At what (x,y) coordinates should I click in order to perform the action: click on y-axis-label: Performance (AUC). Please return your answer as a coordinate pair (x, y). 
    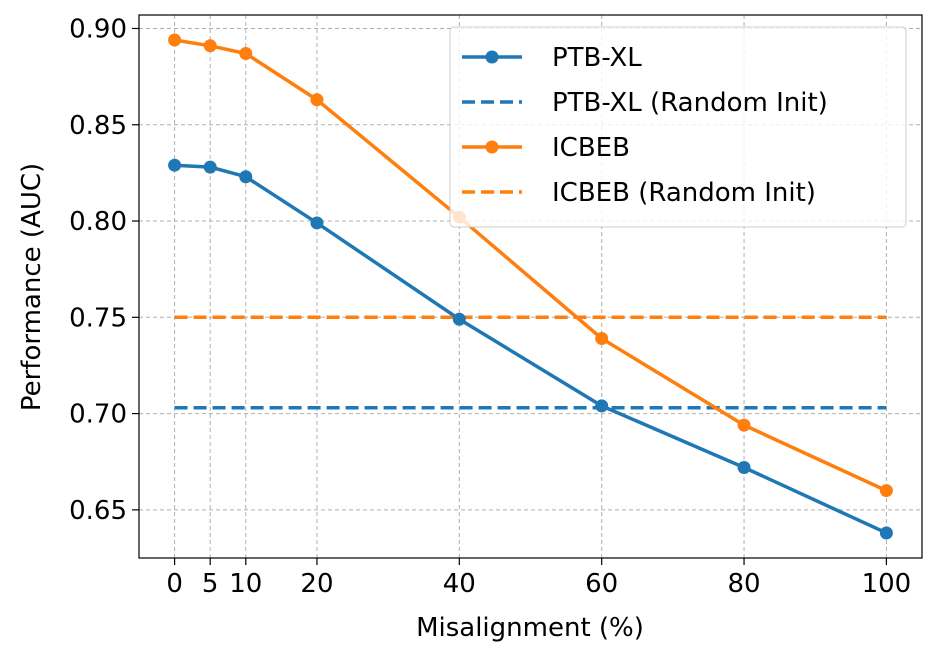
    Looking at the image, I should click on (32, 287).